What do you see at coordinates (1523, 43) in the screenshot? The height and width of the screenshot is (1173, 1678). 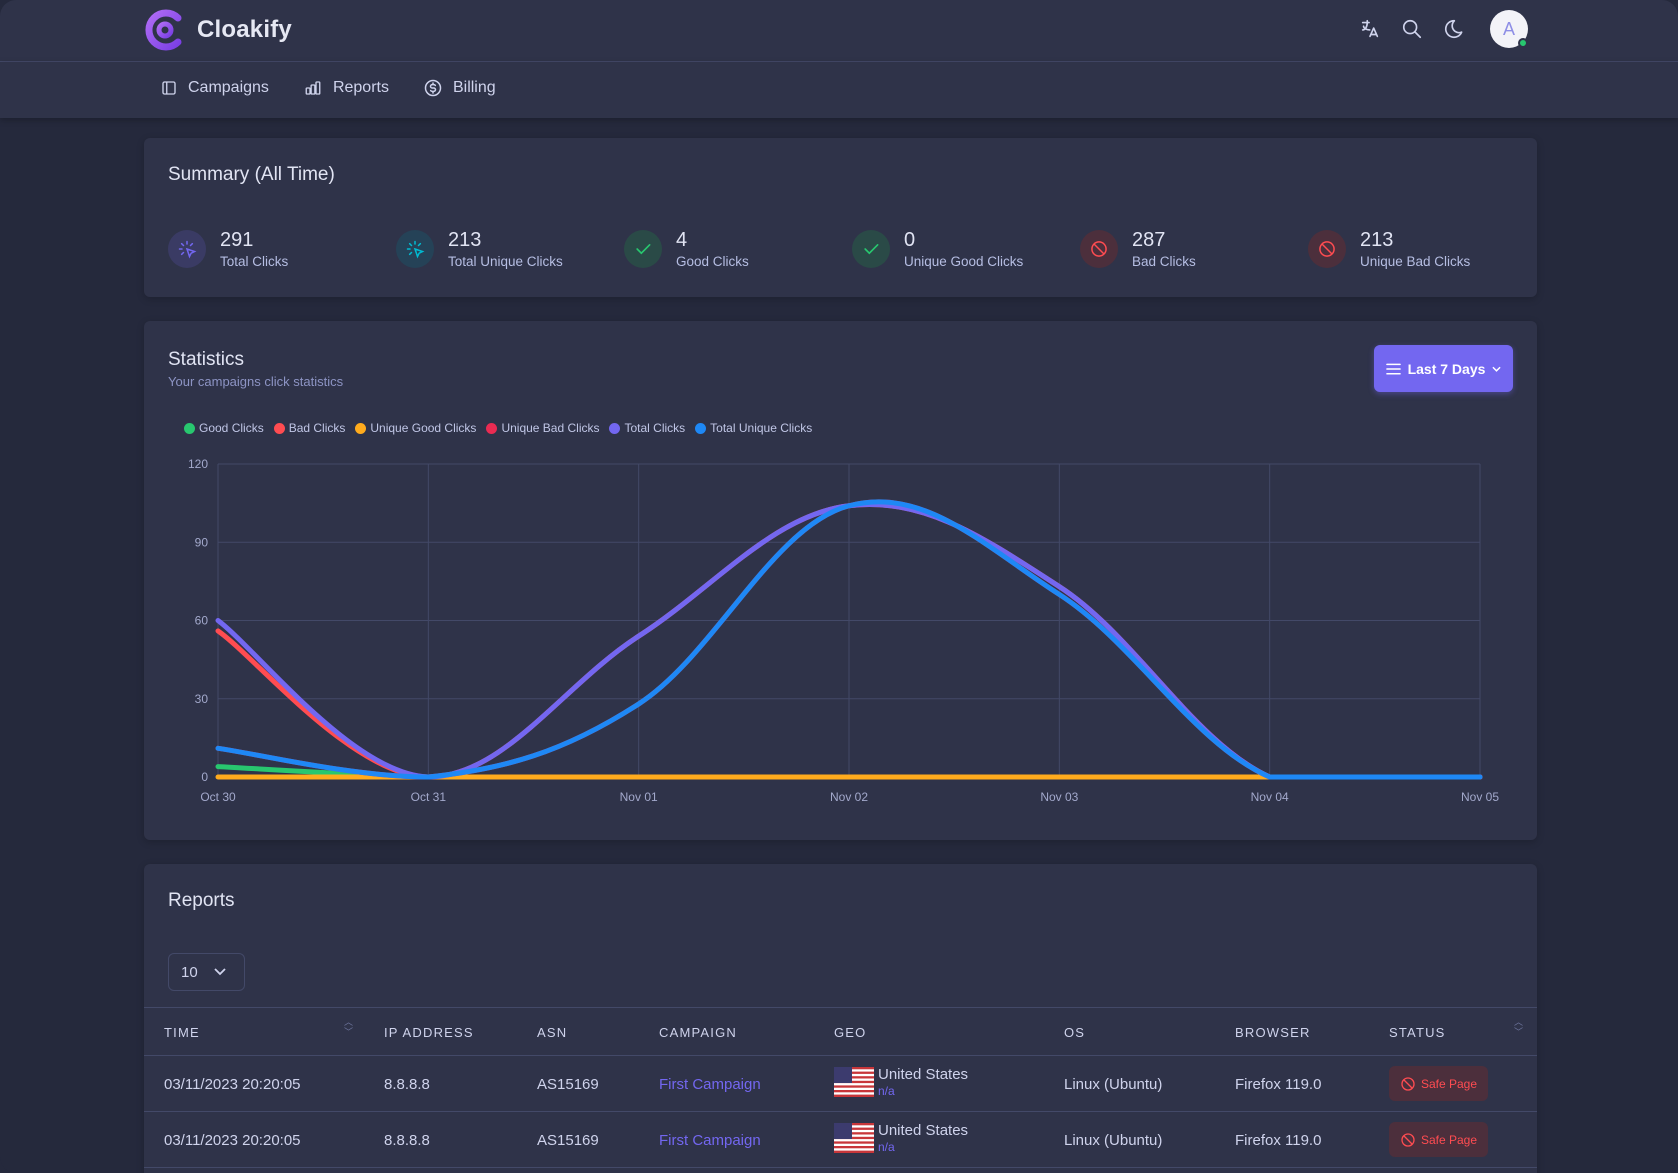 I see `online-status-dot` at bounding box center [1523, 43].